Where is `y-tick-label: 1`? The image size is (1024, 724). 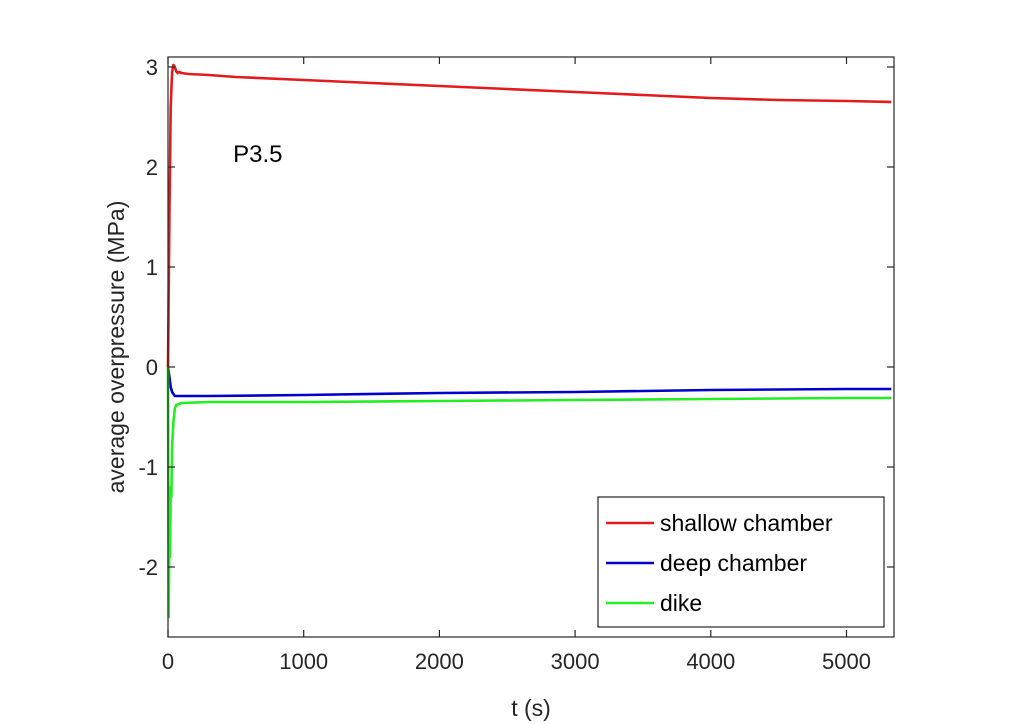 y-tick-label: 1 is located at coordinates (152, 267).